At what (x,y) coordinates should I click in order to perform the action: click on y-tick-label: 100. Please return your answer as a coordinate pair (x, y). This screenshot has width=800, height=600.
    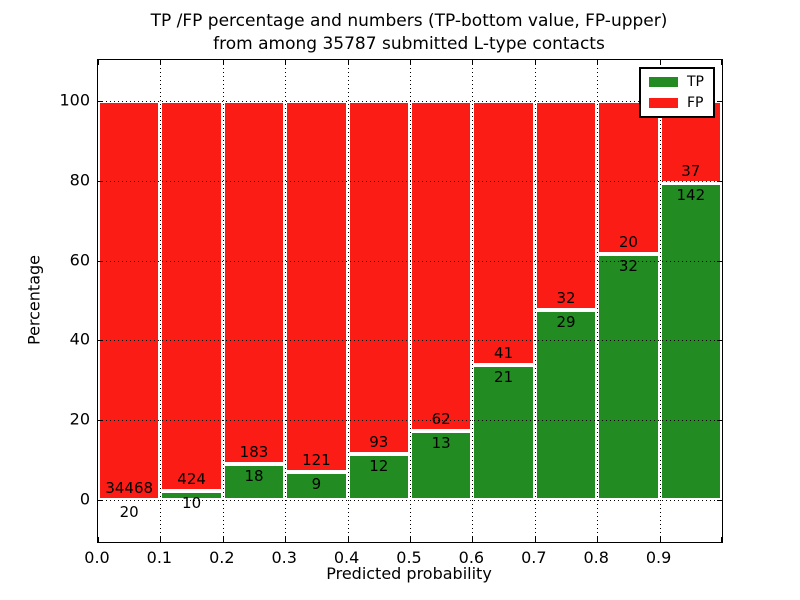
    Looking at the image, I should click on (74, 100).